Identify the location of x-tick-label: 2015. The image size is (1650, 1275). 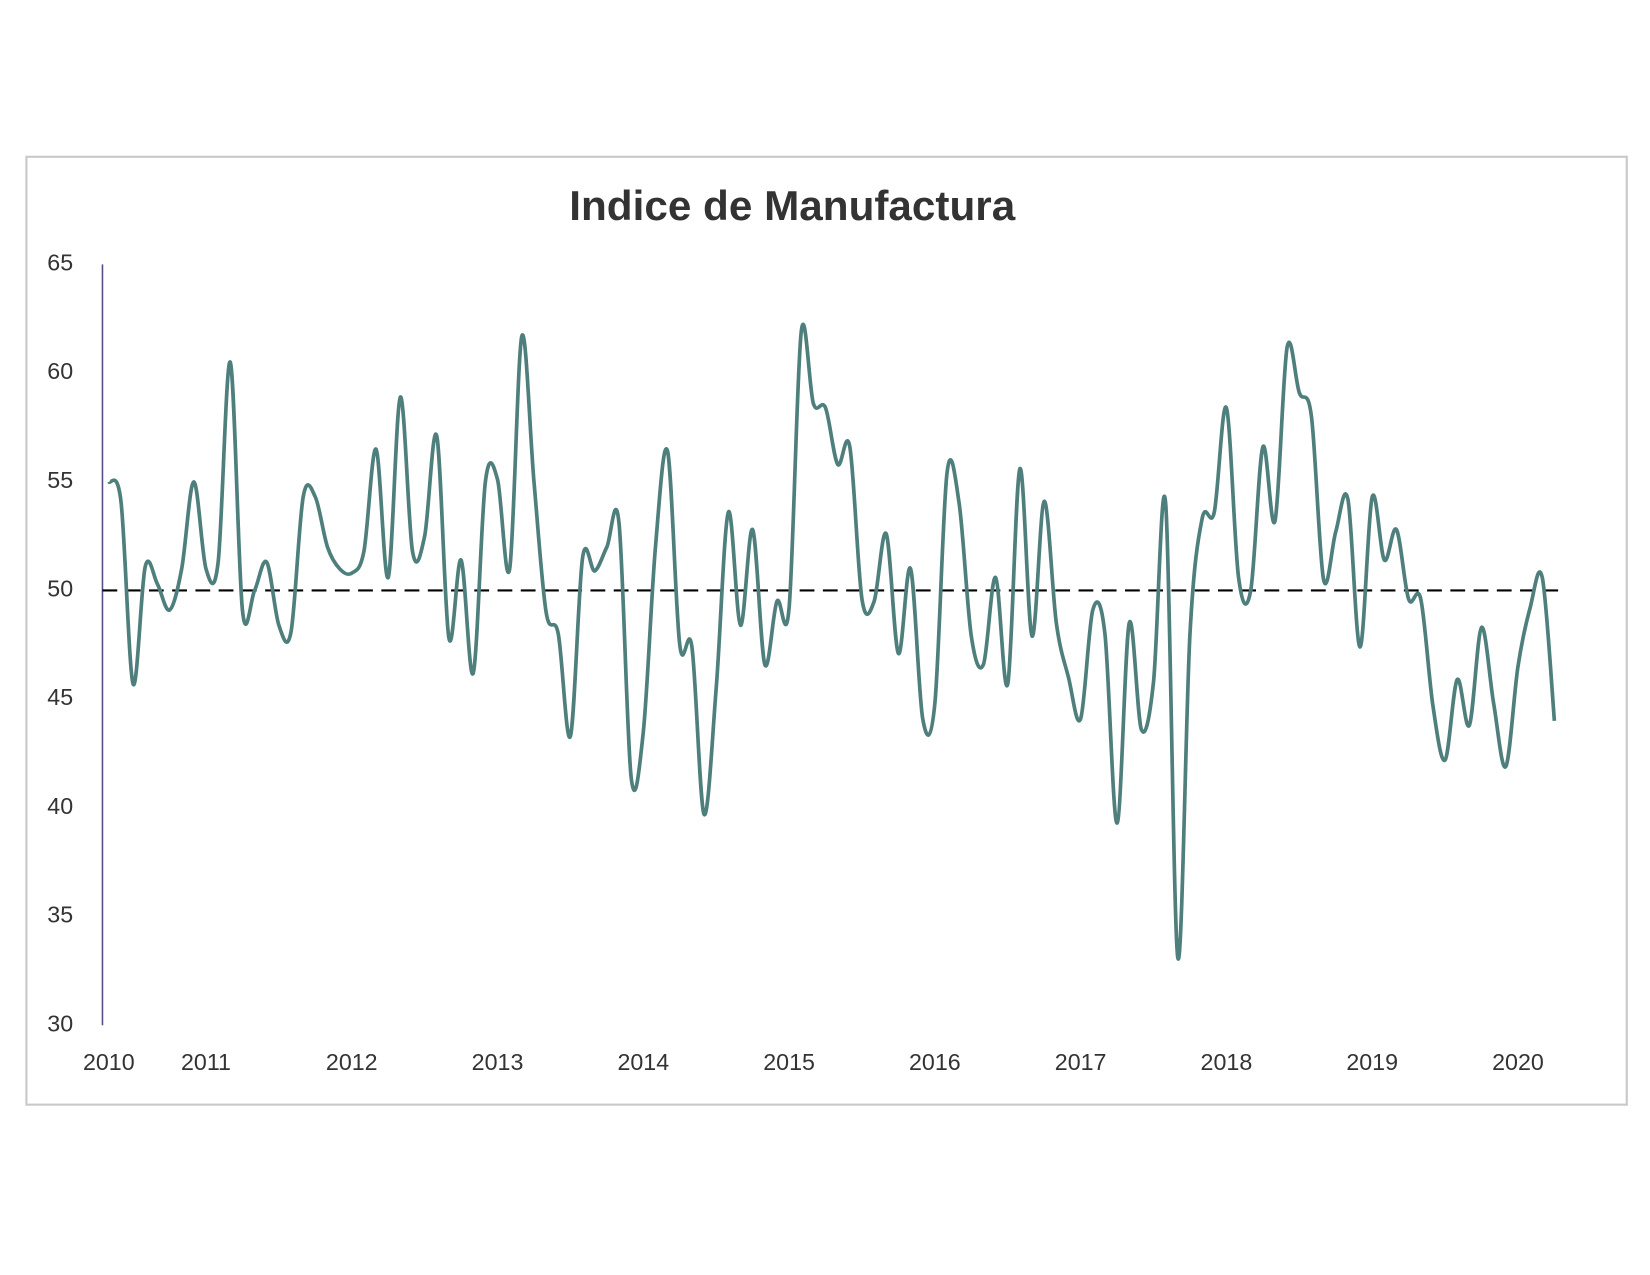
(789, 1062).